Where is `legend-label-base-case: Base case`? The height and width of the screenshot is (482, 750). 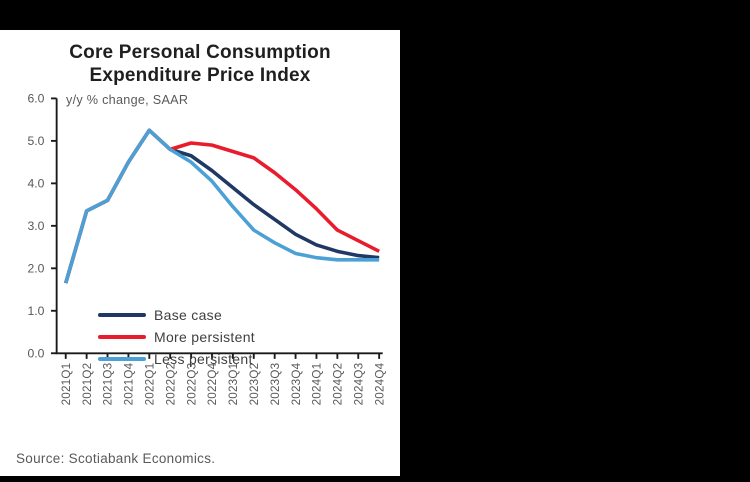 legend-label-base-case: Base case is located at coordinates (188, 315).